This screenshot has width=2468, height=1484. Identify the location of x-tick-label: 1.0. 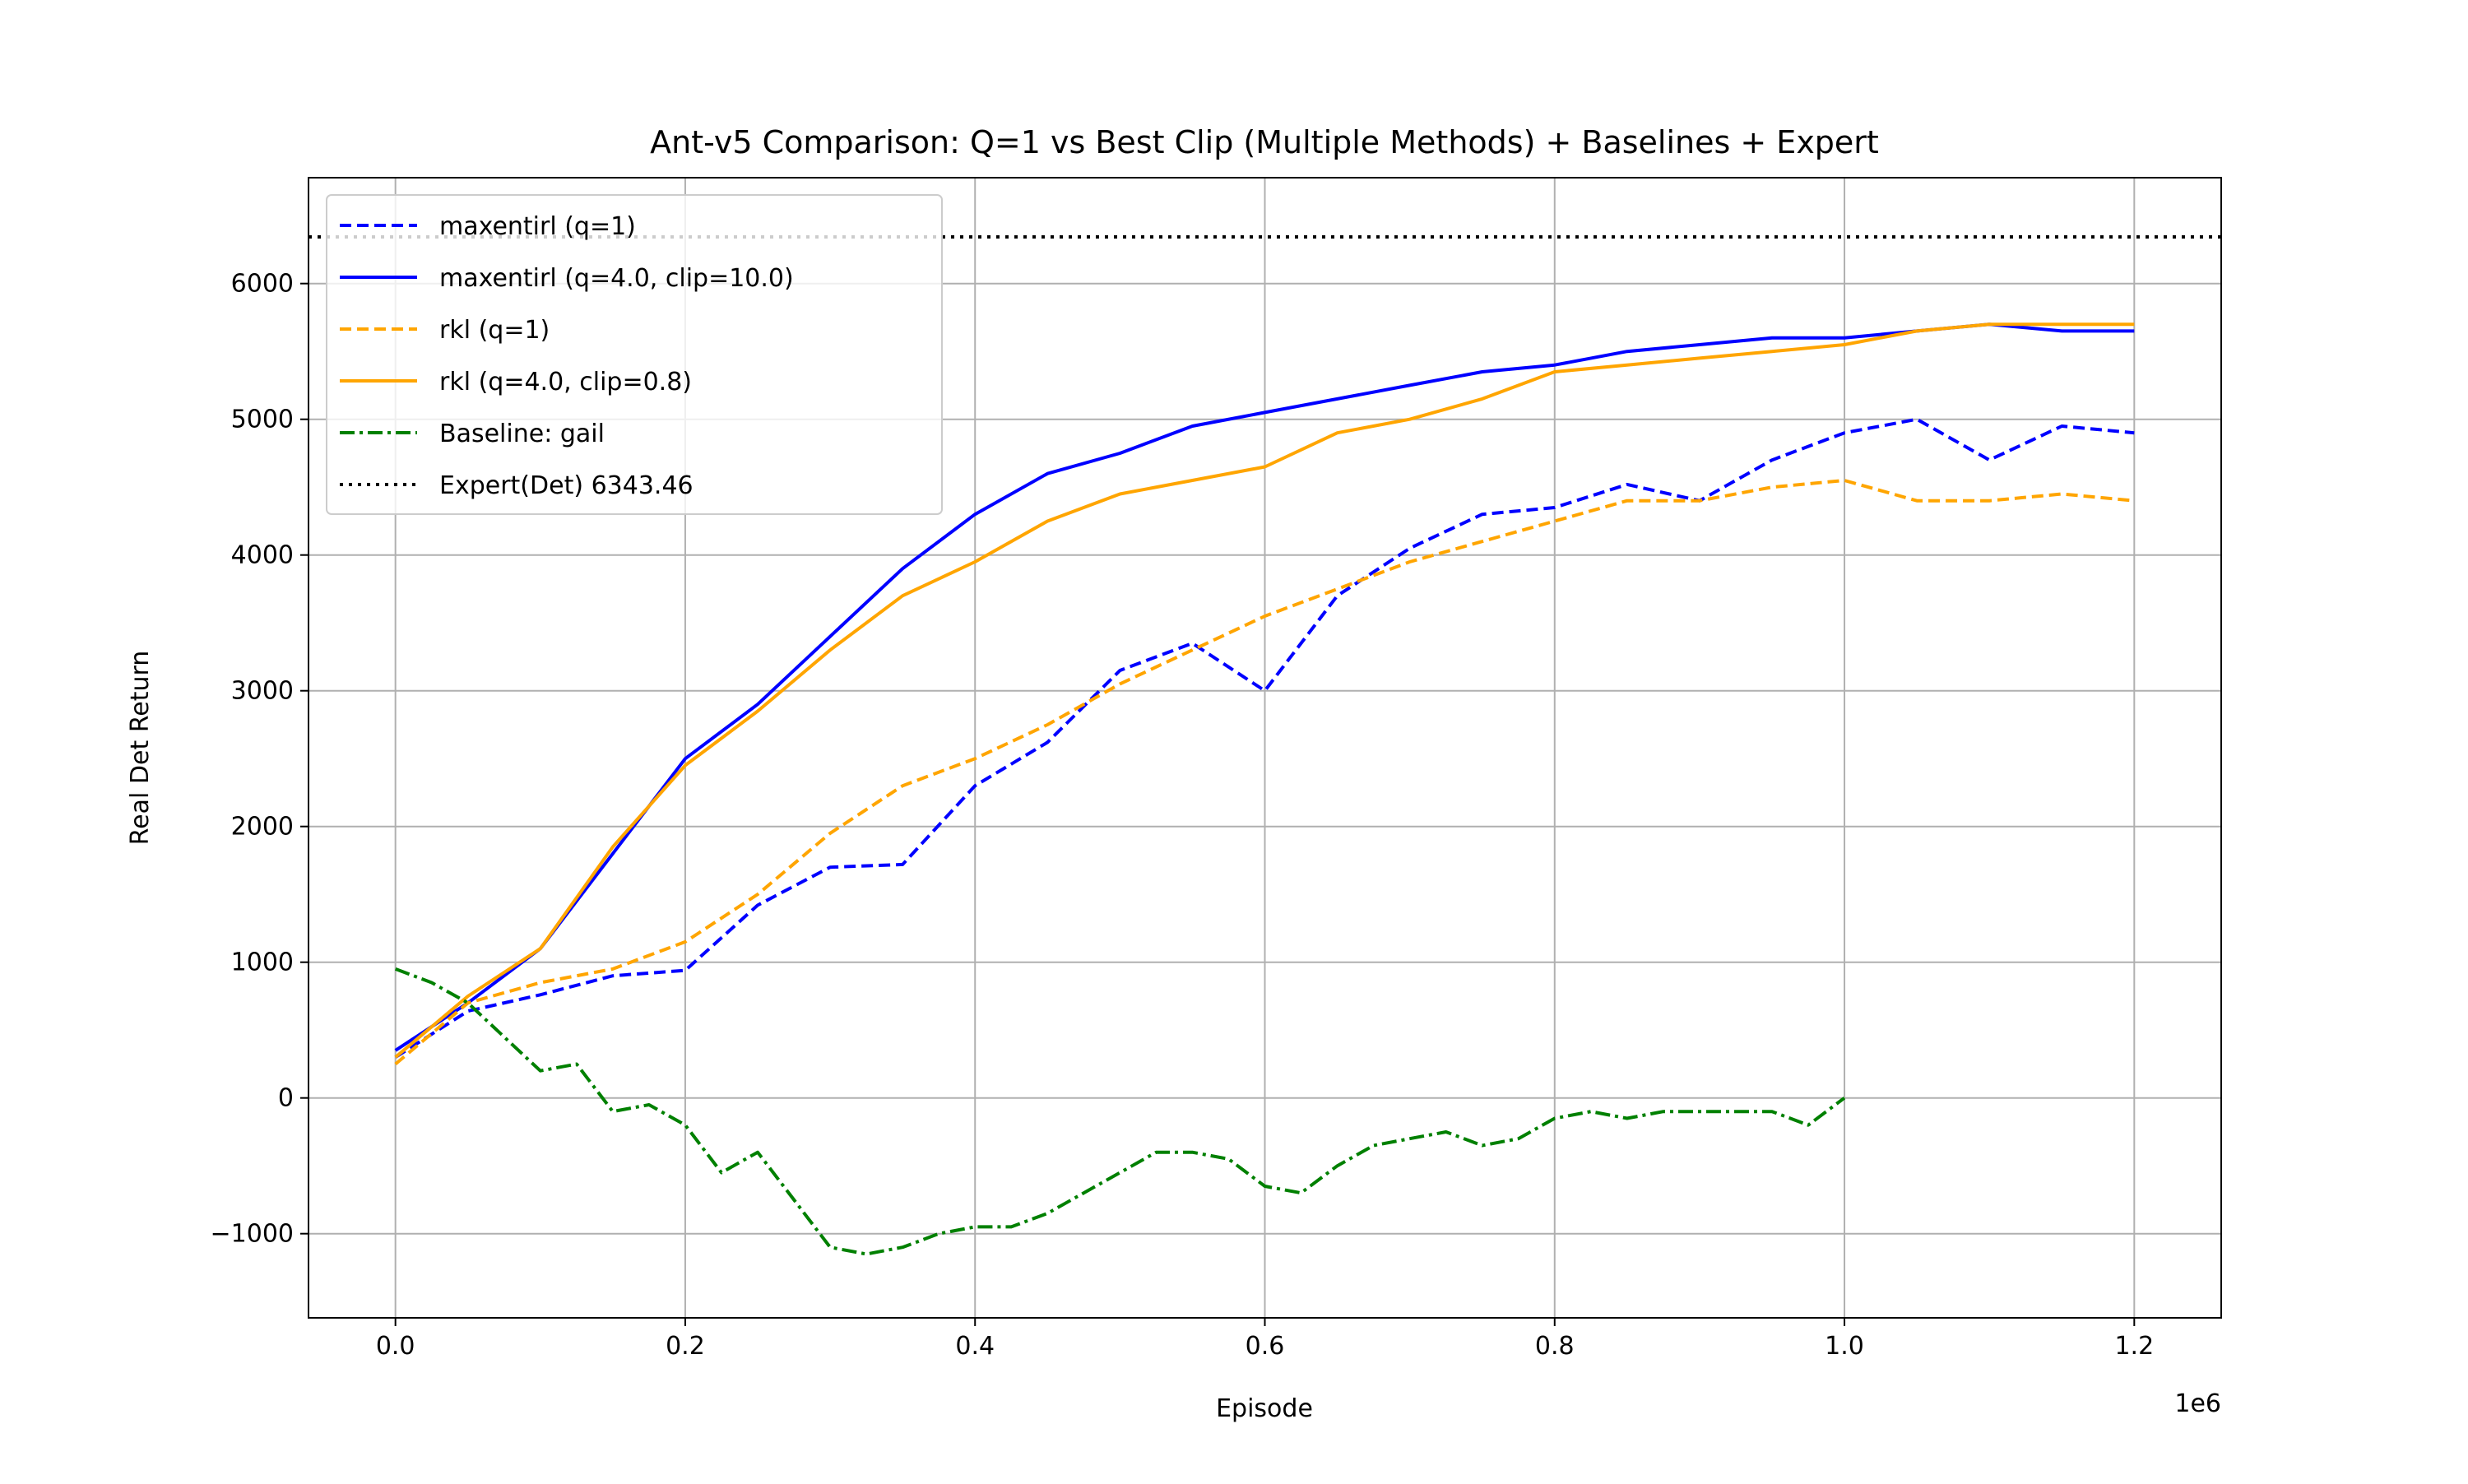
(1844, 1346).